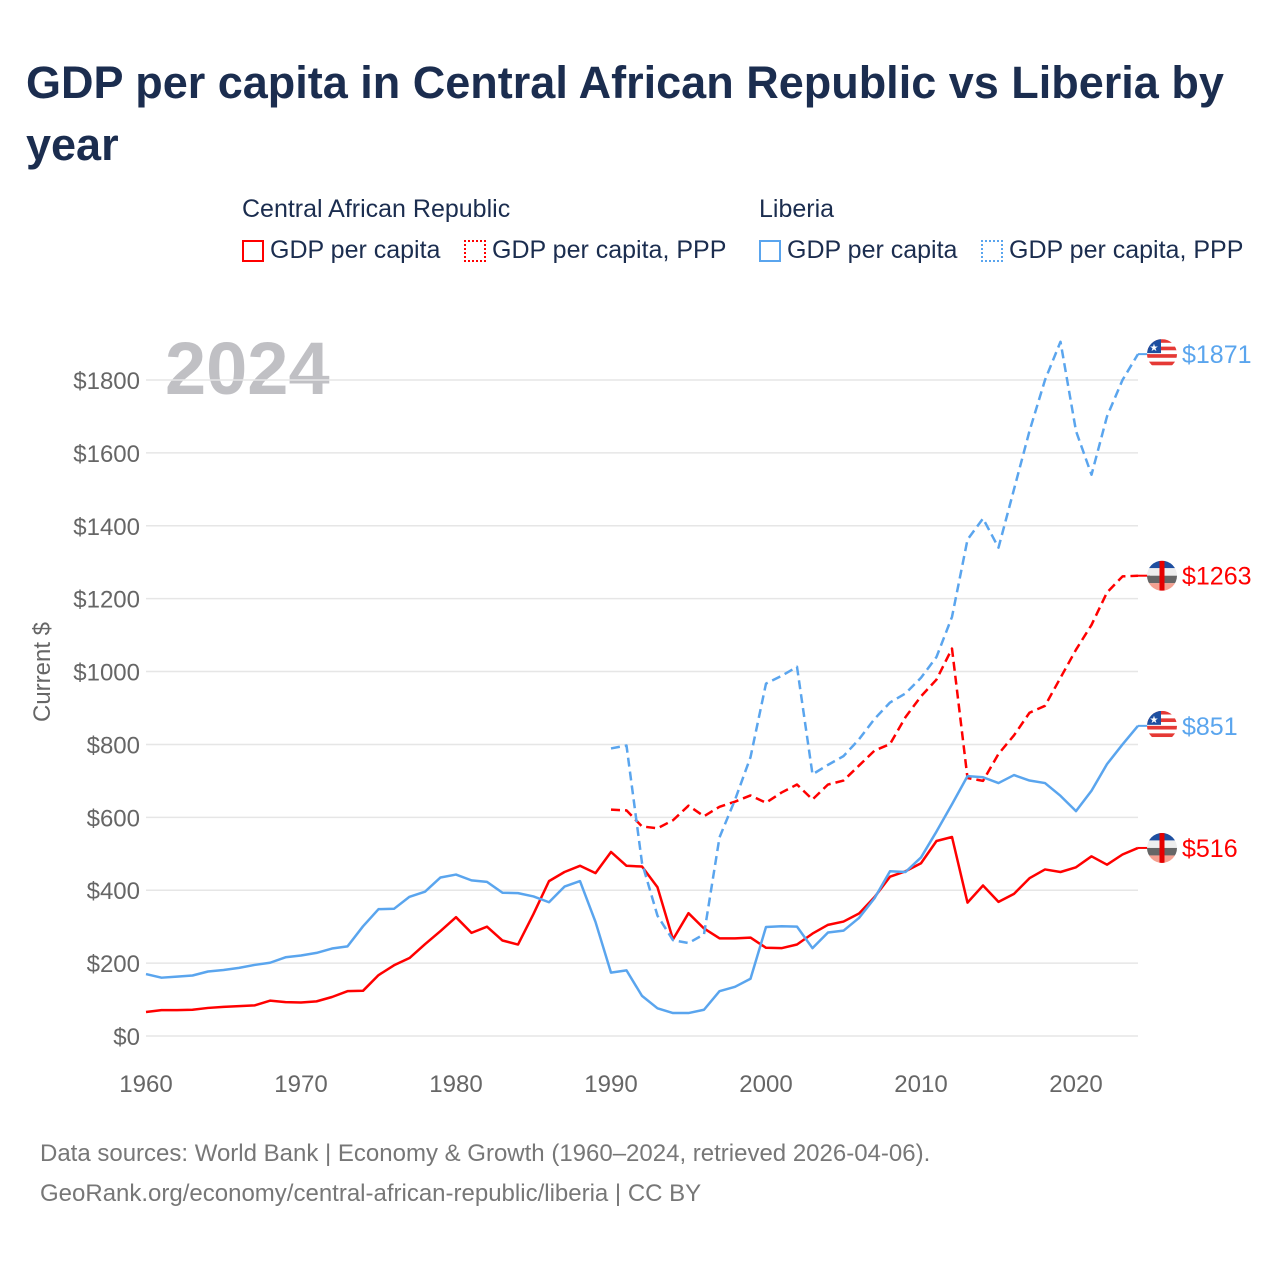  Describe the element at coordinates (1217, 355) in the screenshot. I see `end-value-label: $1871` at that location.